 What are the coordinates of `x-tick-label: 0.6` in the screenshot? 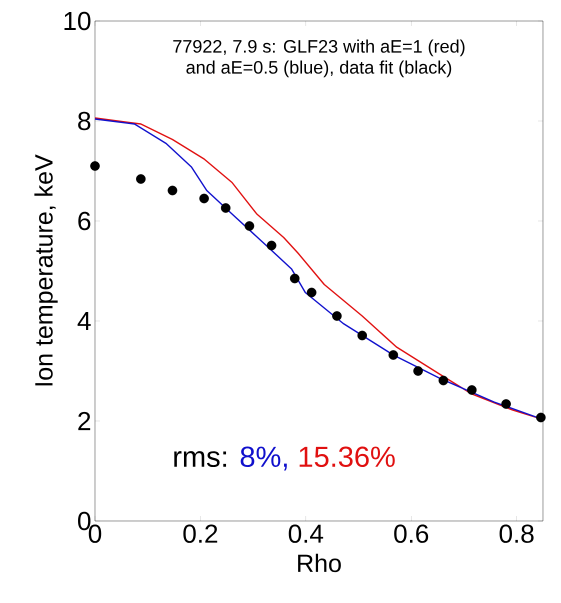 It's located at (411, 533).